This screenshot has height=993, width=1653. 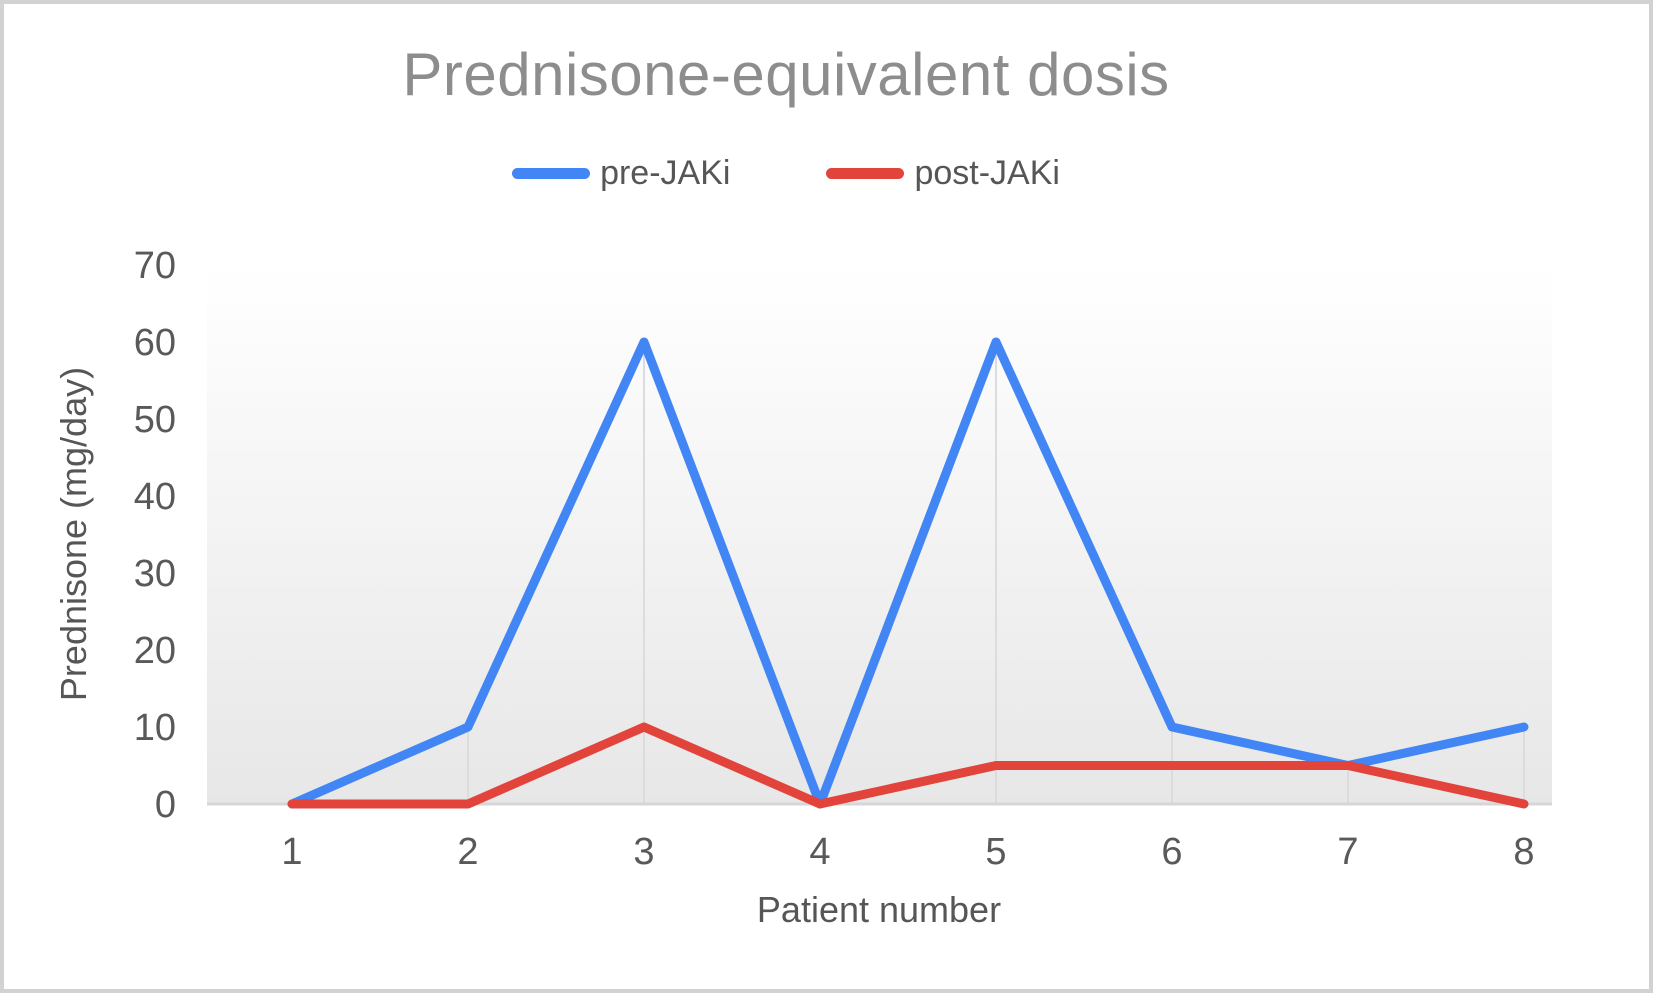 What do you see at coordinates (908, 765) in the screenshot?
I see `post-jaki-line` at bounding box center [908, 765].